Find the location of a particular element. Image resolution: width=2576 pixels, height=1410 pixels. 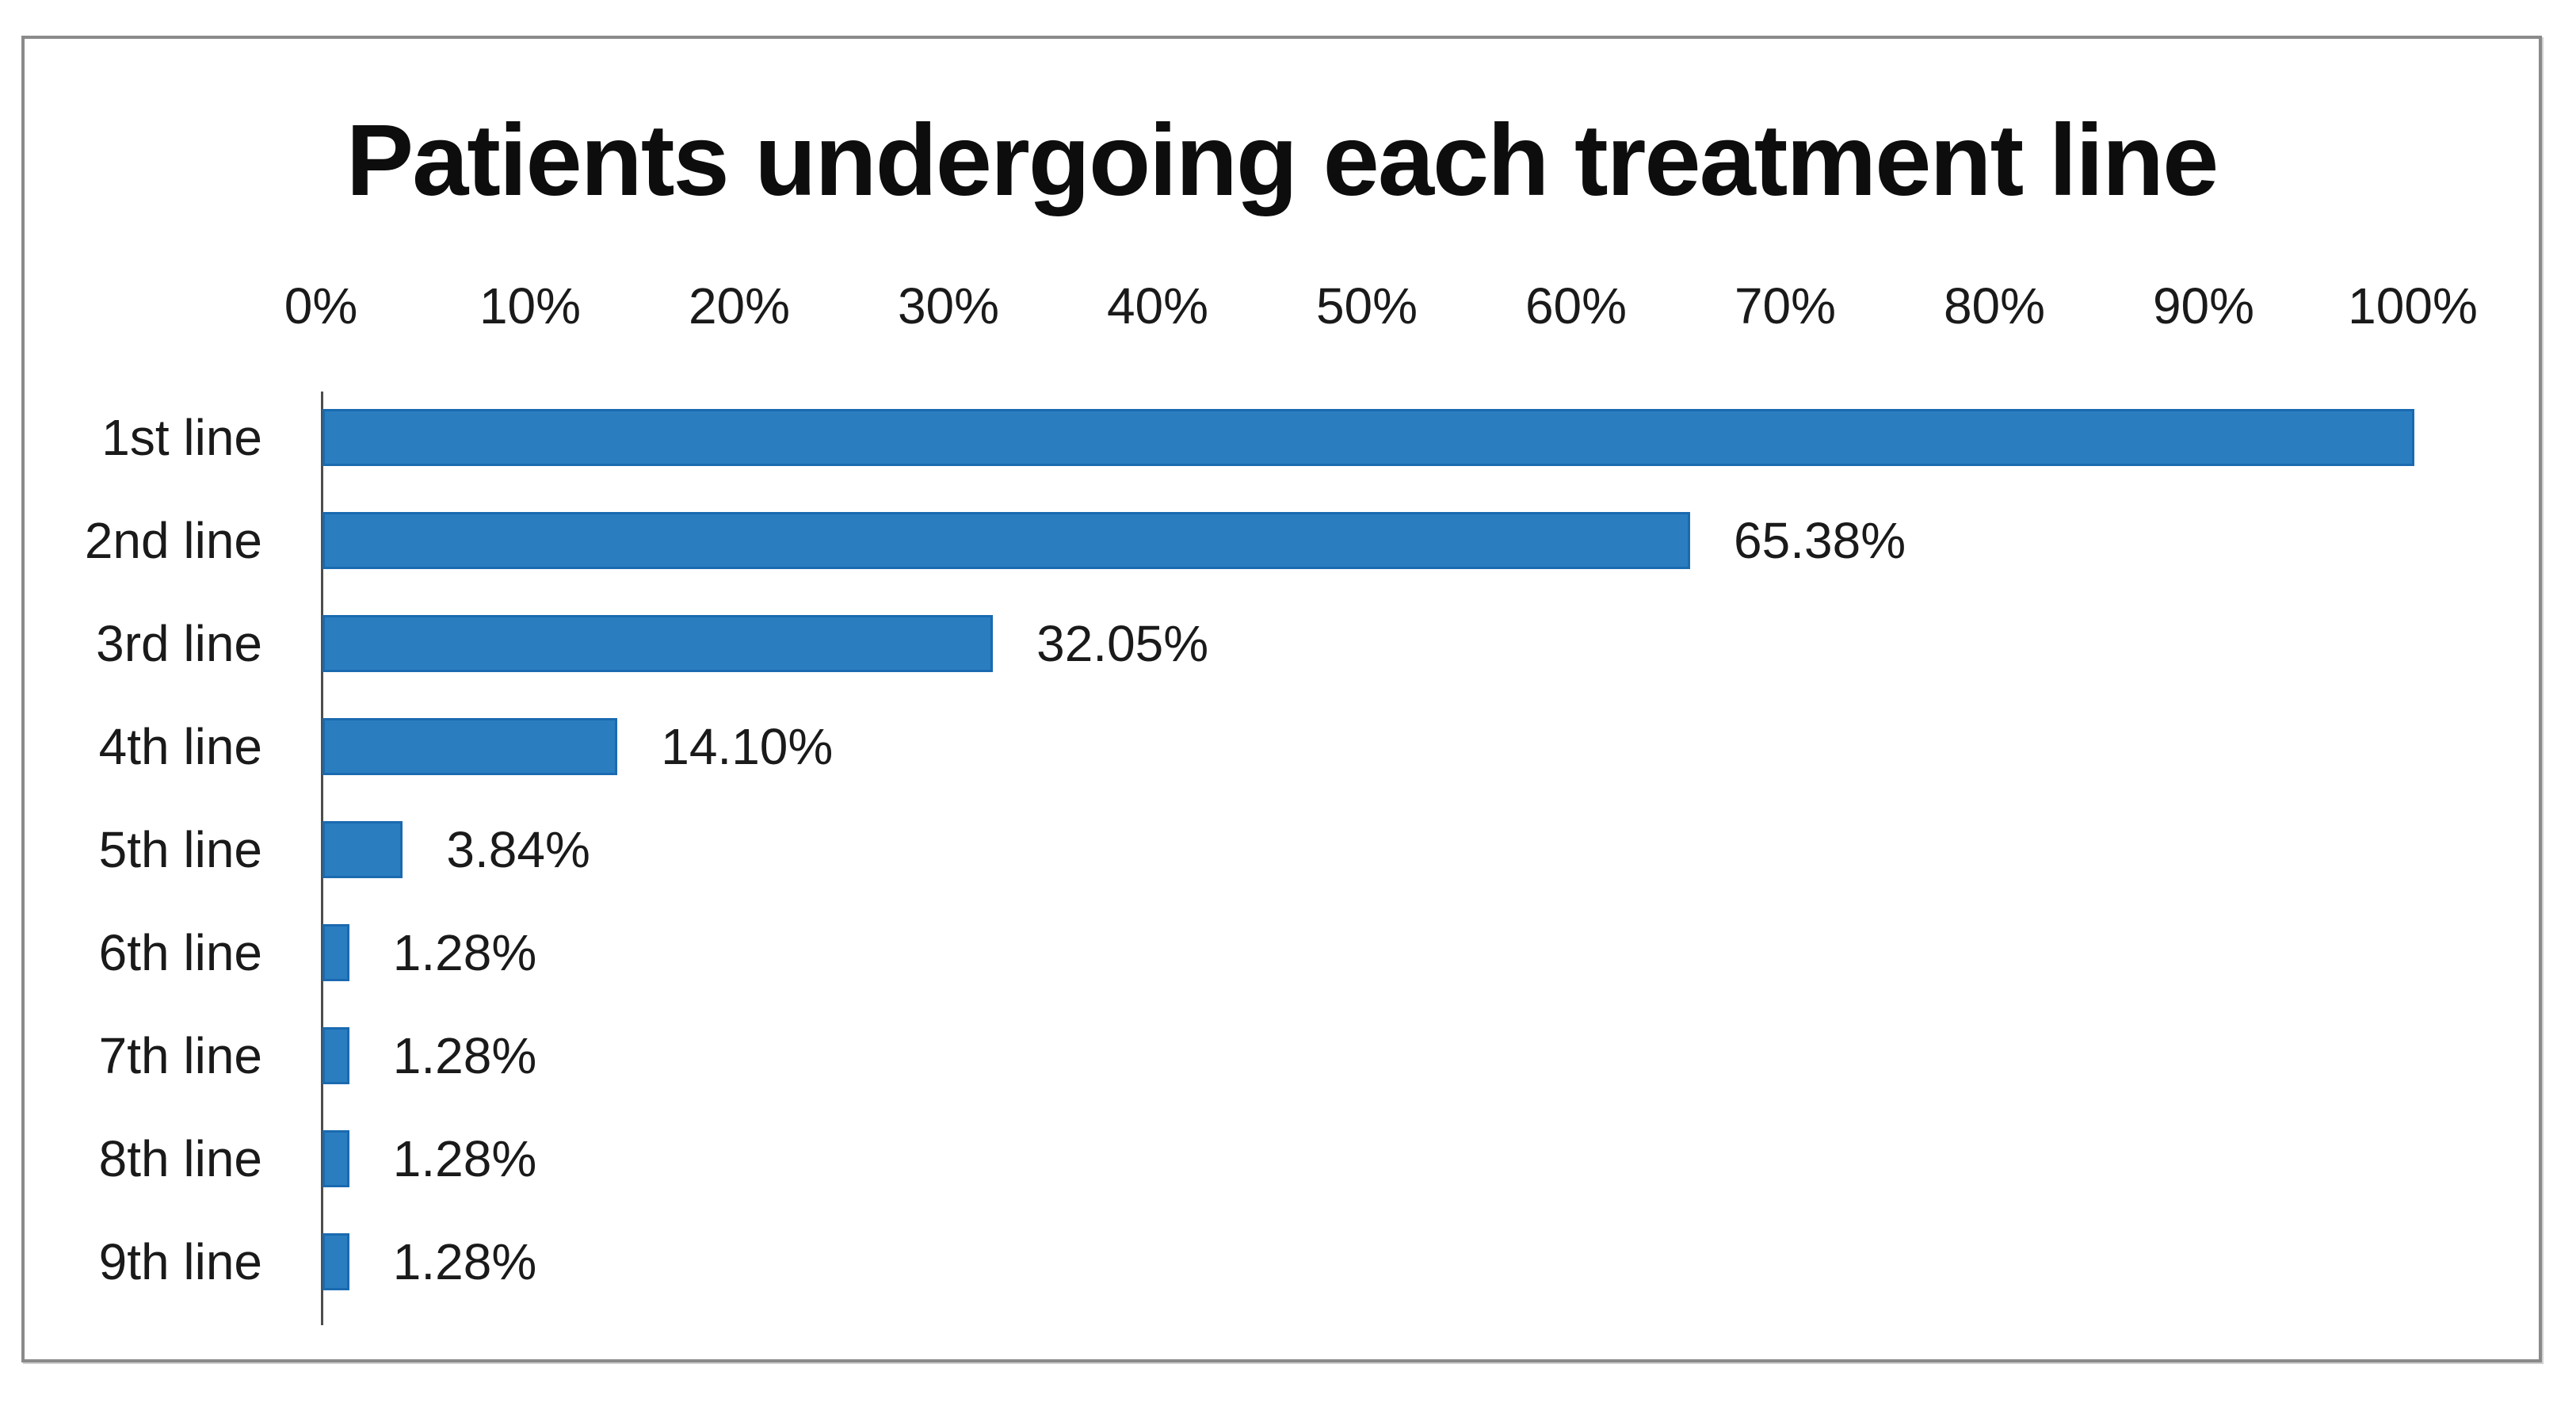

chart-title: Patients undergoing each treatment line is located at coordinates (1282, 160).